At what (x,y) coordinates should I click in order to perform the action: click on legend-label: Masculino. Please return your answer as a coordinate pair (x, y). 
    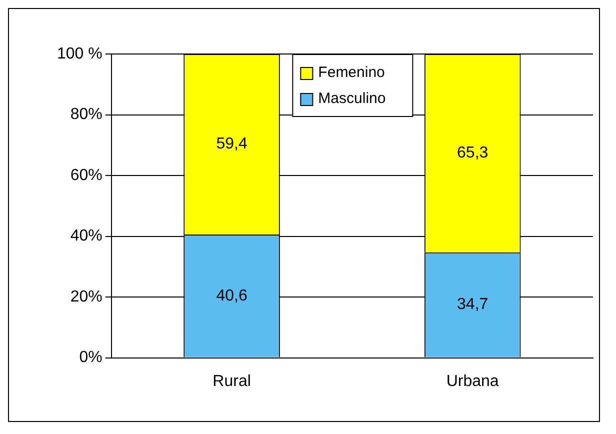
    Looking at the image, I should click on (352, 99).